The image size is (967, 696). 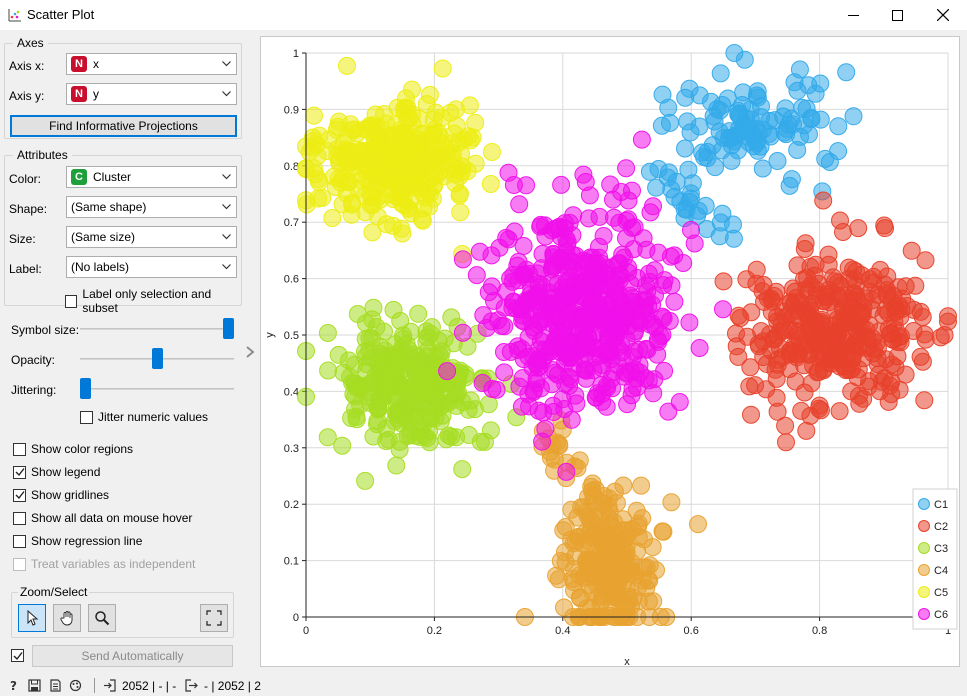 What do you see at coordinates (151, 237) in the screenshot?
I see `size-combo: (Same size)` at bounding box center [151, 237].